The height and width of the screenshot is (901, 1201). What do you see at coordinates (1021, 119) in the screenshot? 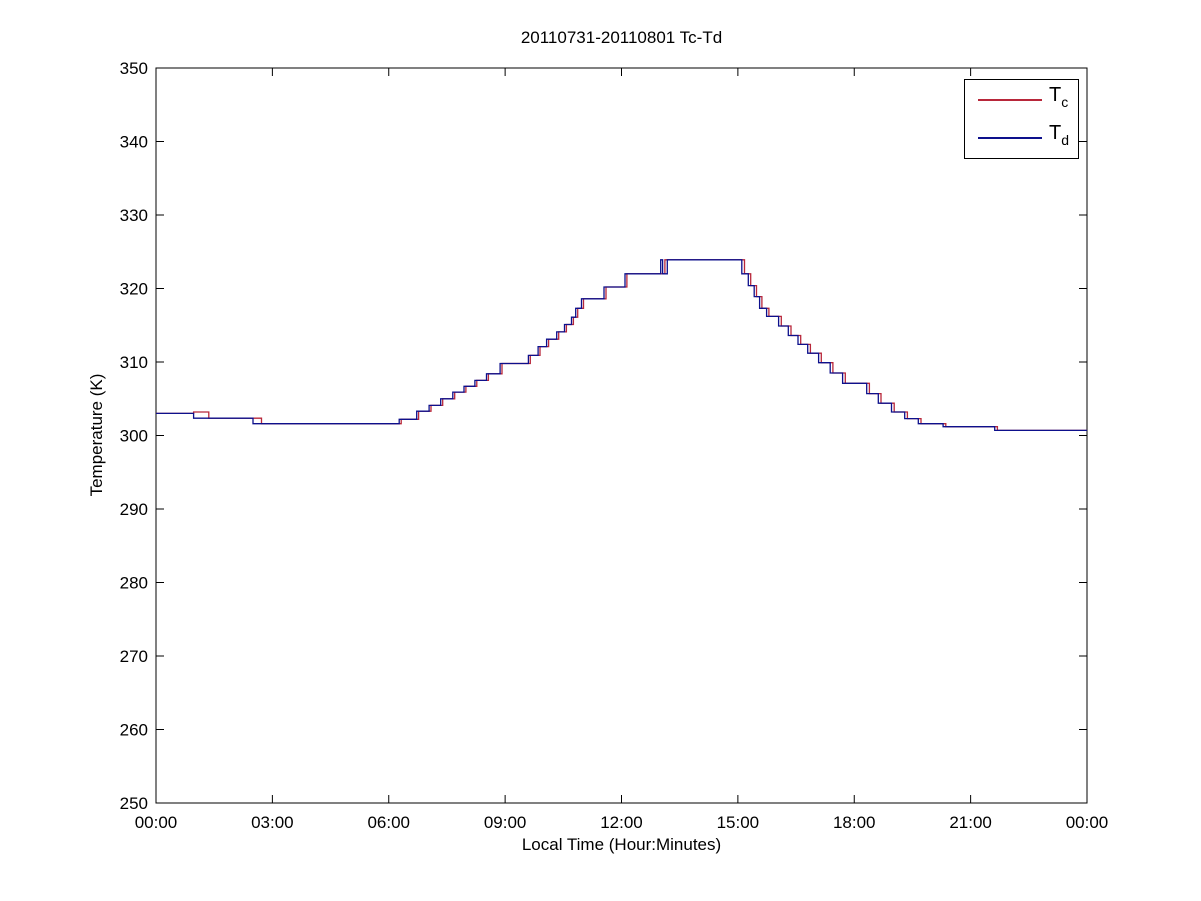
I see `legend: Tc Td` at bounding box center [1021, 119].